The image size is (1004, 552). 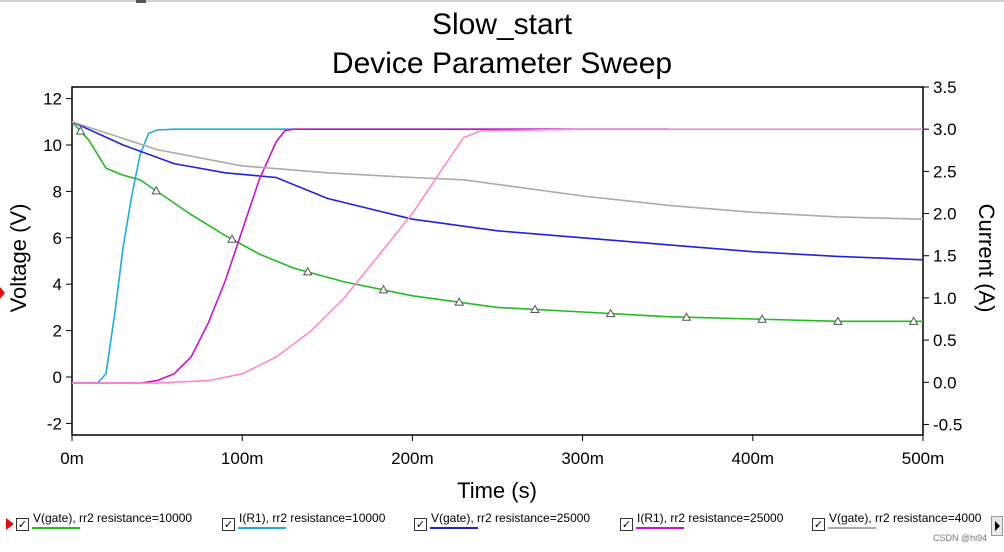 I want to click on y2-tick-label: 3.5, so click(x=945, y=87).